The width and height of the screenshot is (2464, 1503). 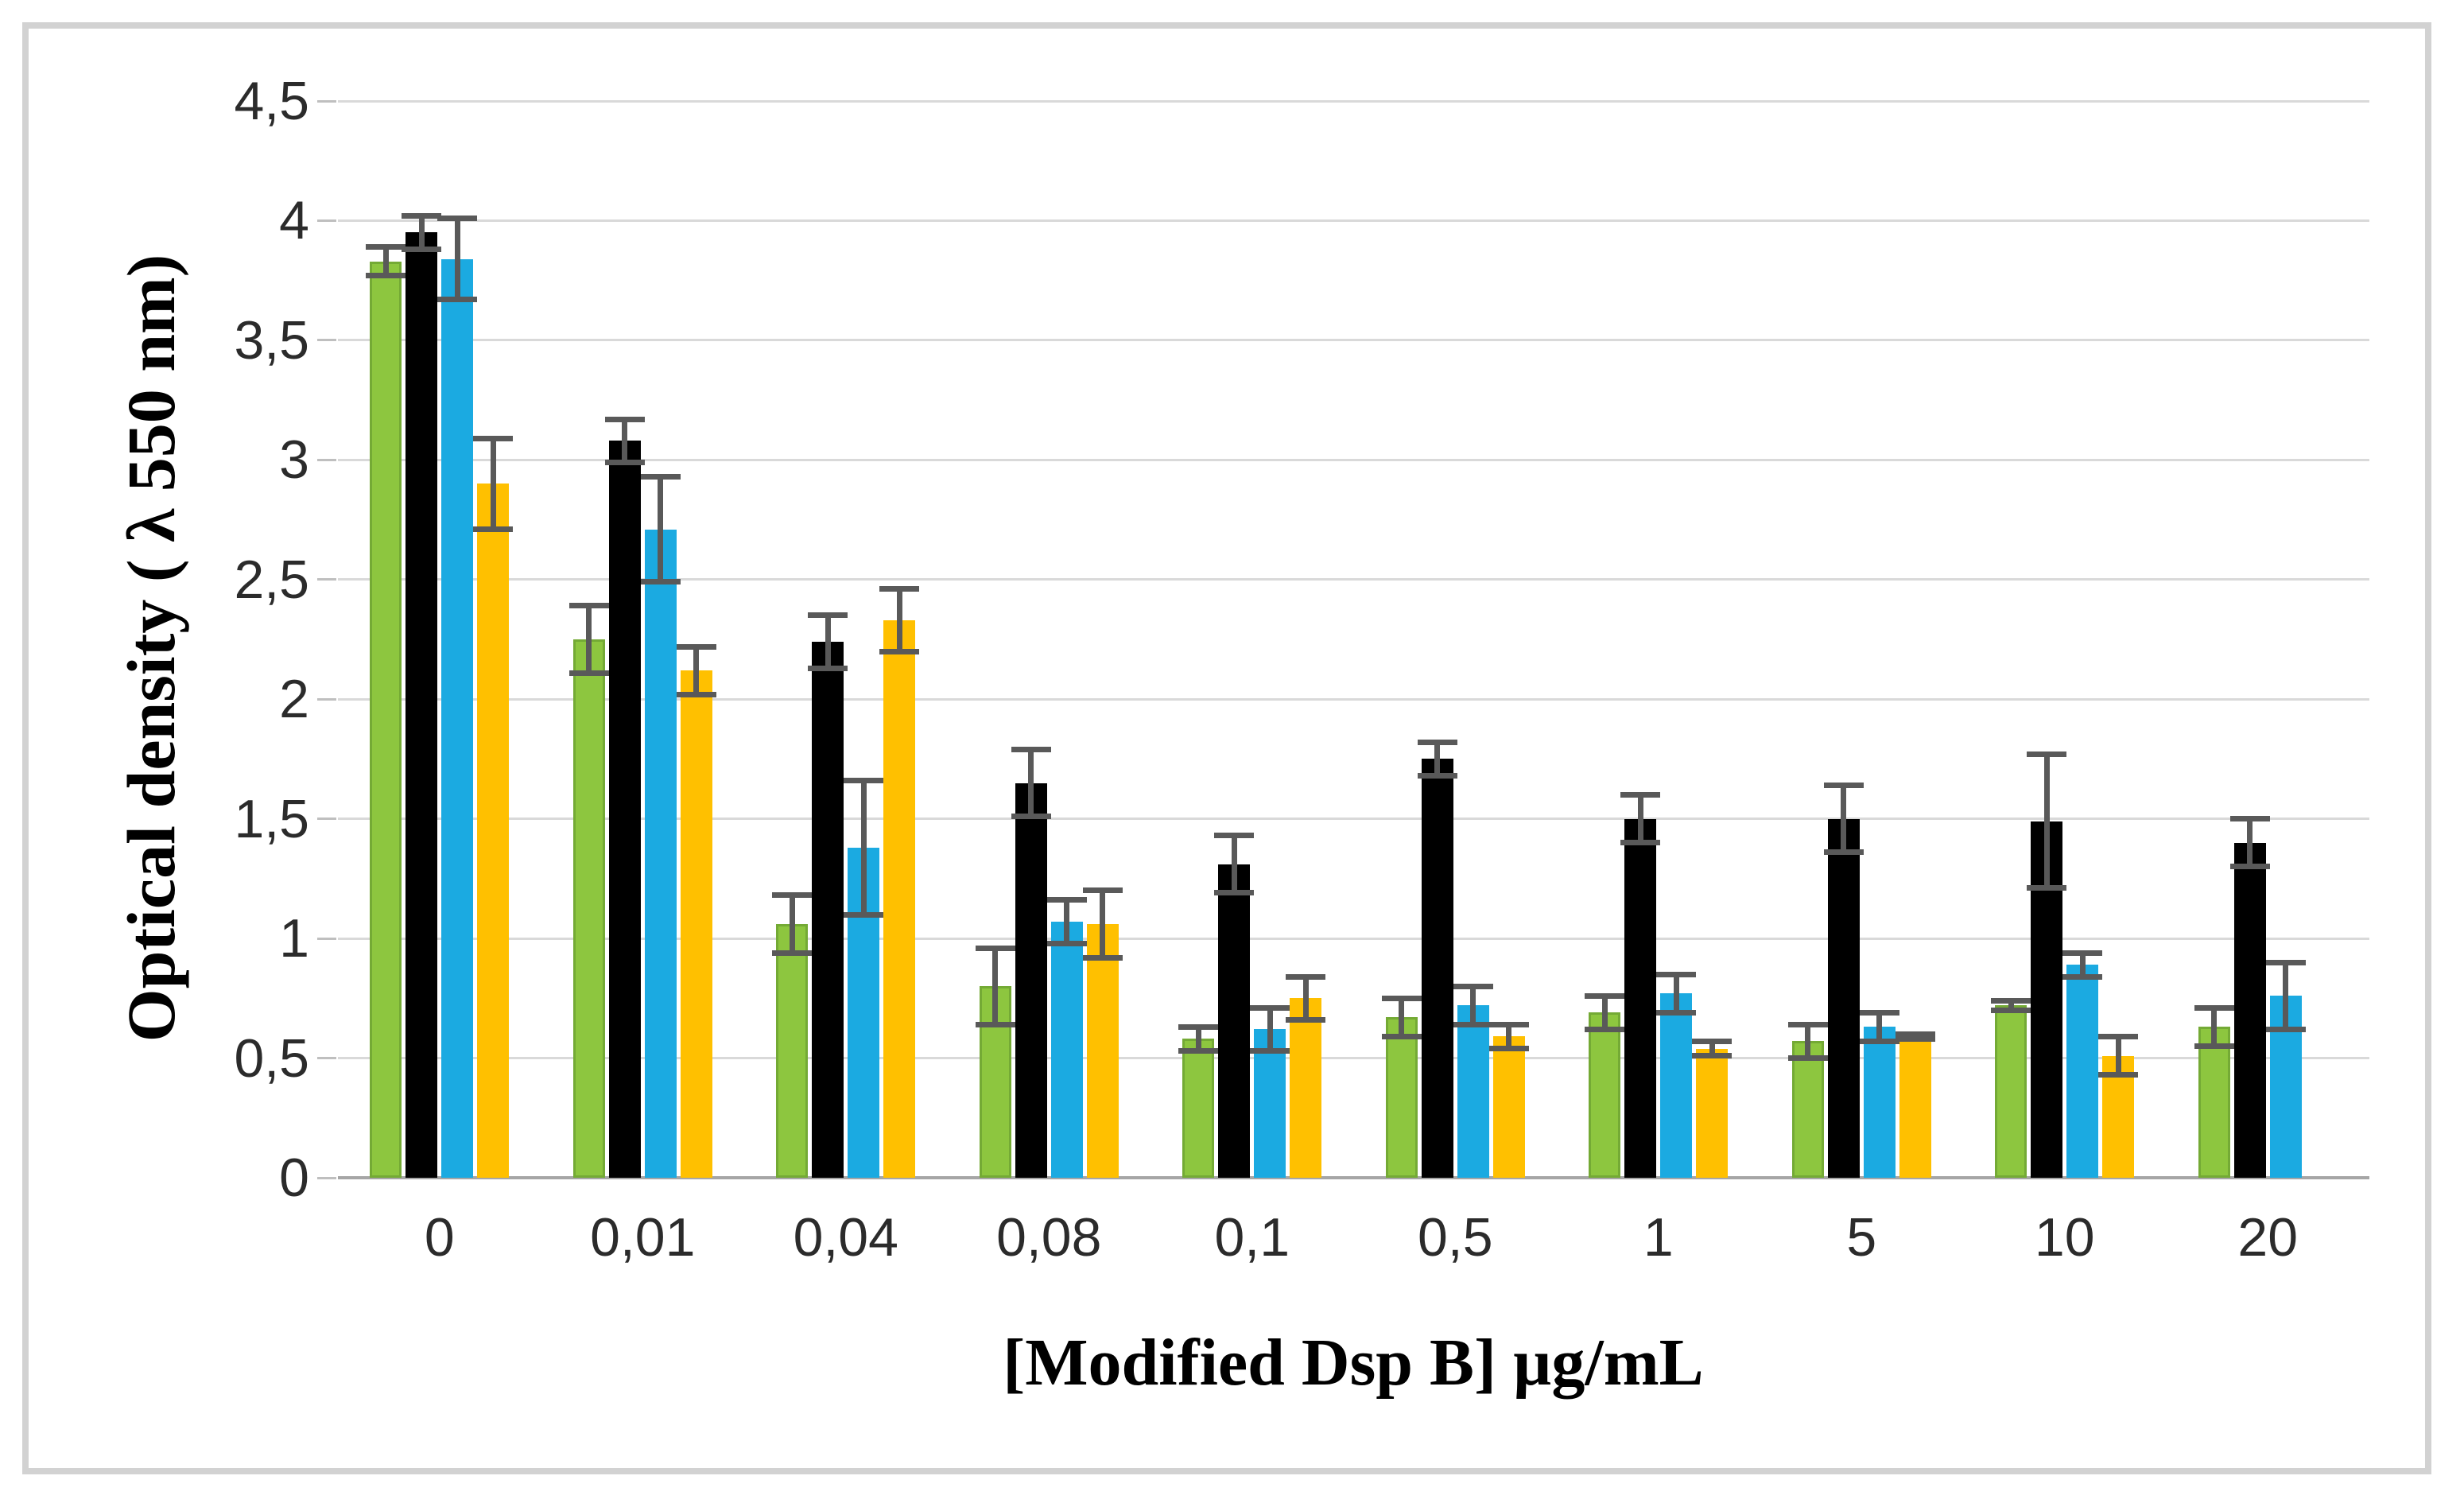 I want to click on error-bar-cap-bottom-blue-0,01, so click(x=660, y=582).